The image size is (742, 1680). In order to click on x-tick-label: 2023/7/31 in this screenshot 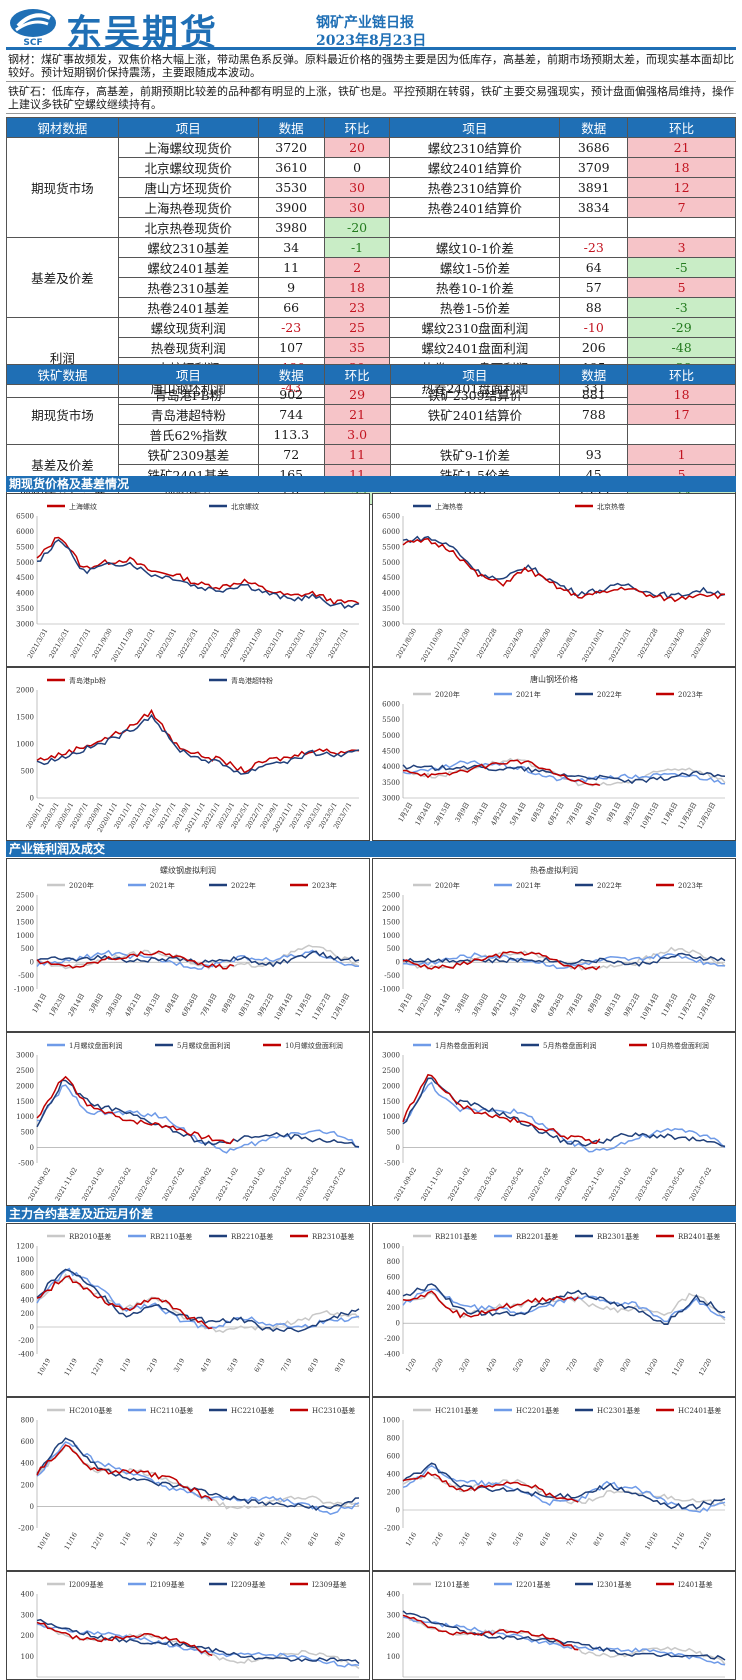, I will do `click(338, 643)`.